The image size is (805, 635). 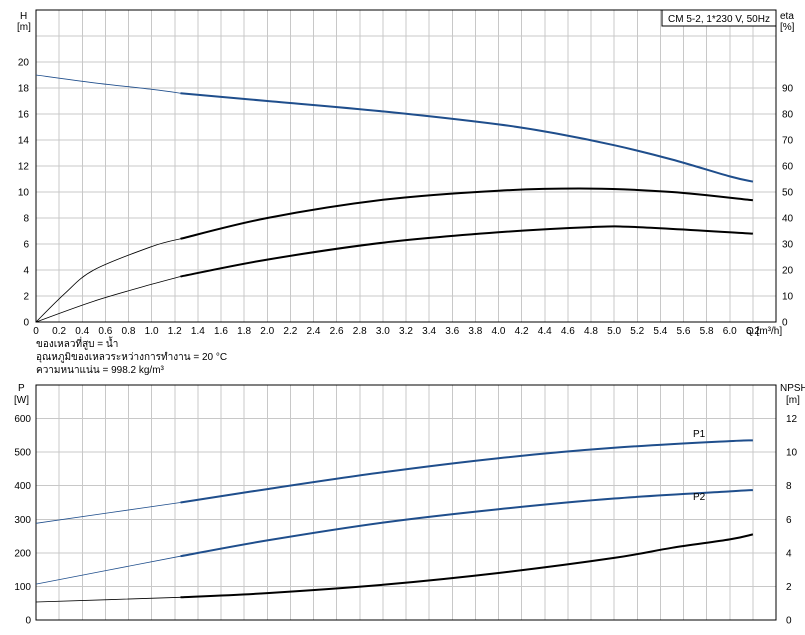 What do you see at coordinates (789, 486) in the screenshot?
I see `y-tick-label-right: 8` at bounding box center [789, 486].